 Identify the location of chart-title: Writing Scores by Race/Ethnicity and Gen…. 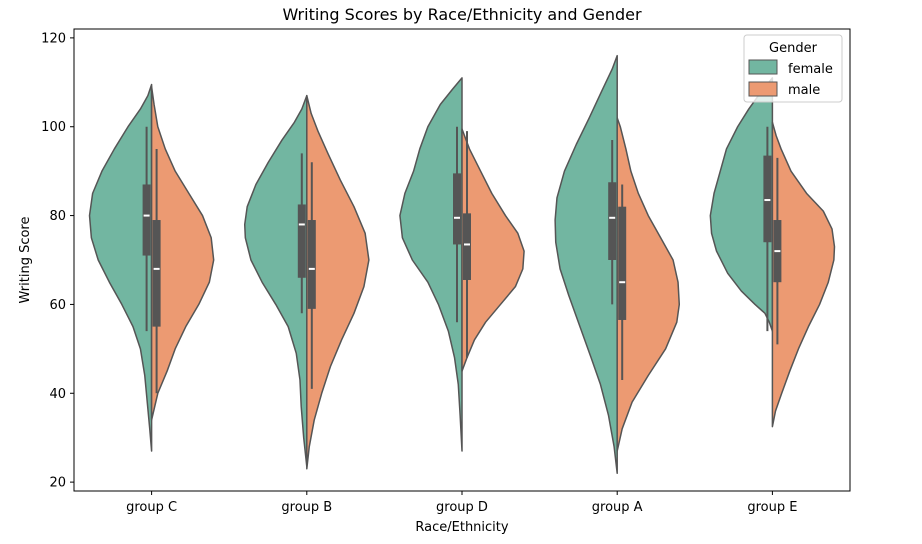
(462, 14).